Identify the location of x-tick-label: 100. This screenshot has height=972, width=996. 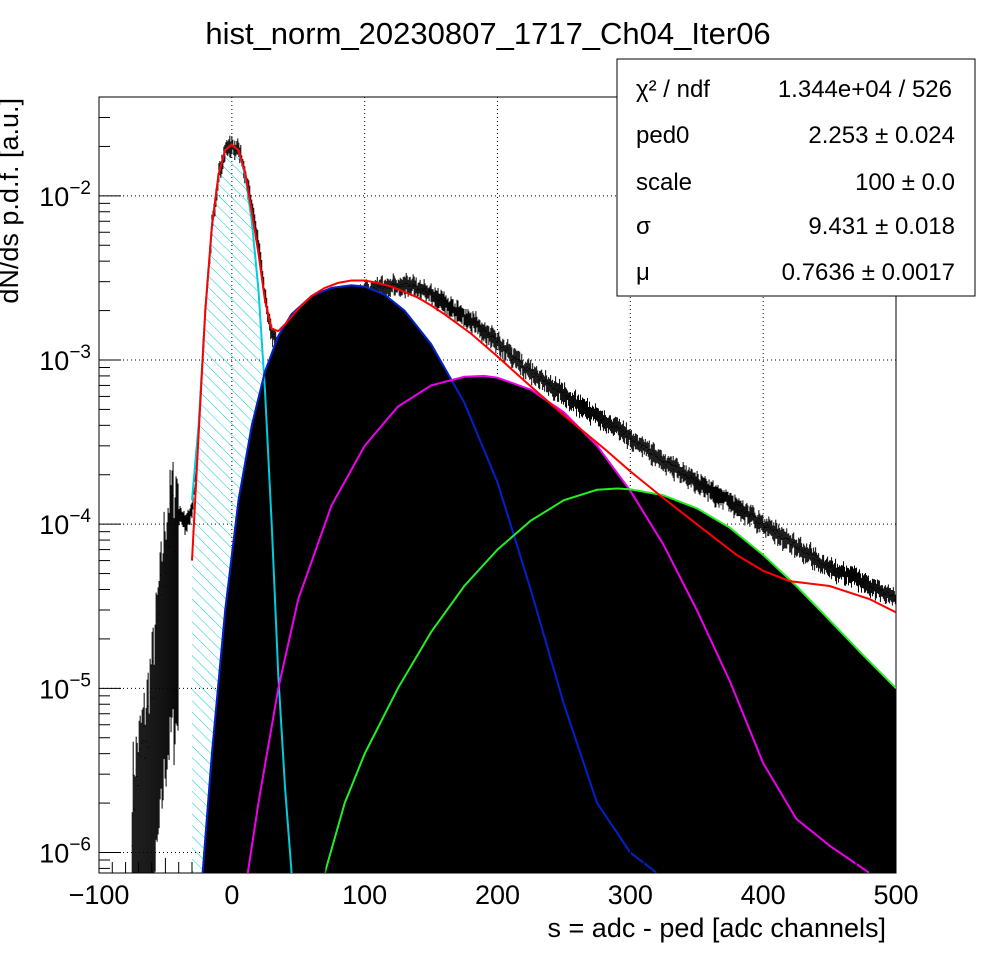
(364, 895).